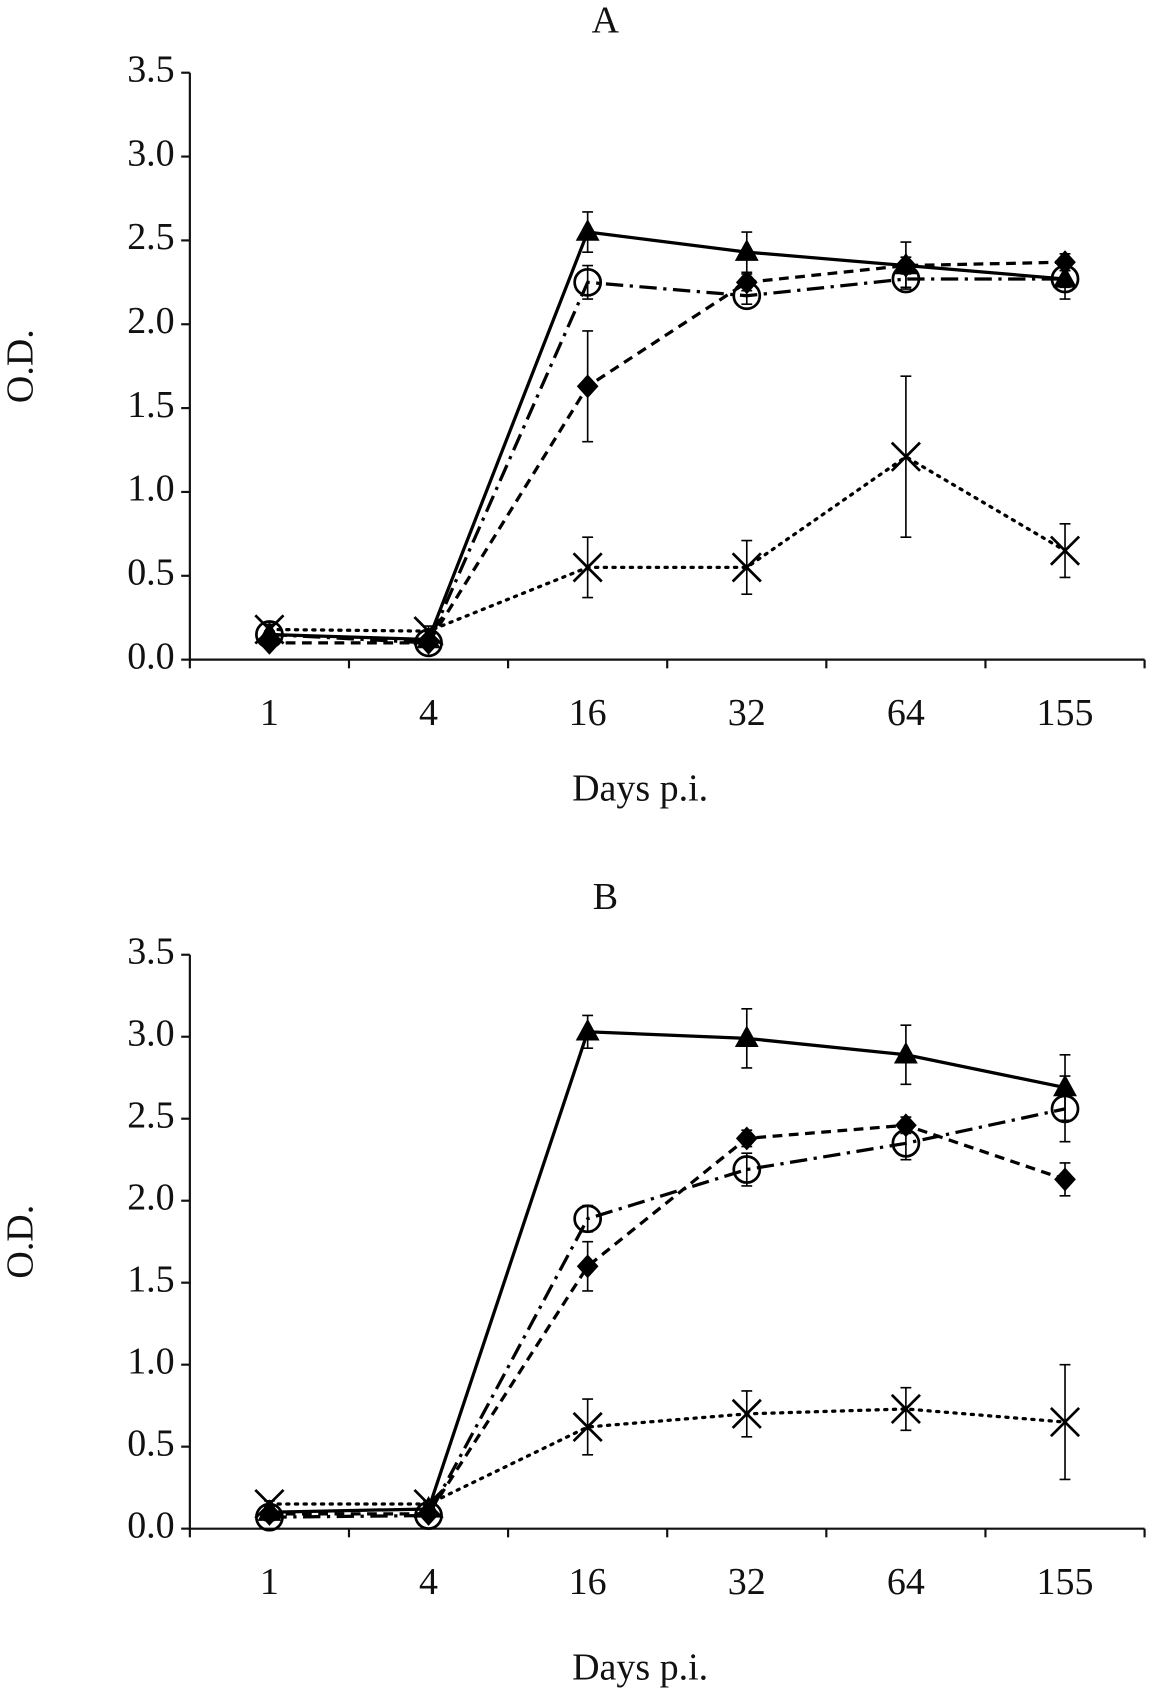  Describe the element at coordinates (606, 21) in the screenshot. I see `chart-title: A` at that location.